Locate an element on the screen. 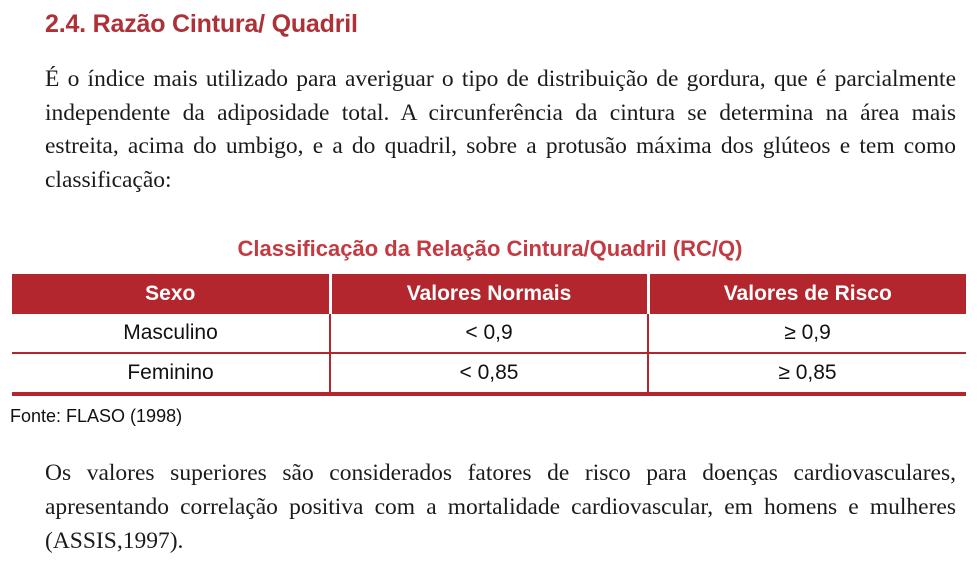 The width and height of the screenshot is (980, 561). column-header-sexo: Sexo is located at coordinates (171, 294).